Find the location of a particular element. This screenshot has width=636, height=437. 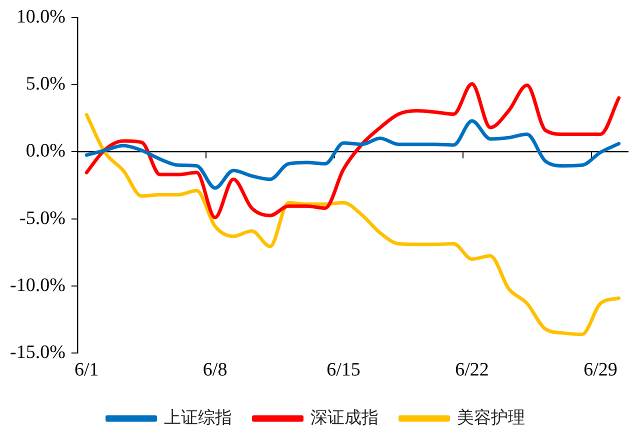

y-tick-label: 0.0% is located at coordinates (46, 151).